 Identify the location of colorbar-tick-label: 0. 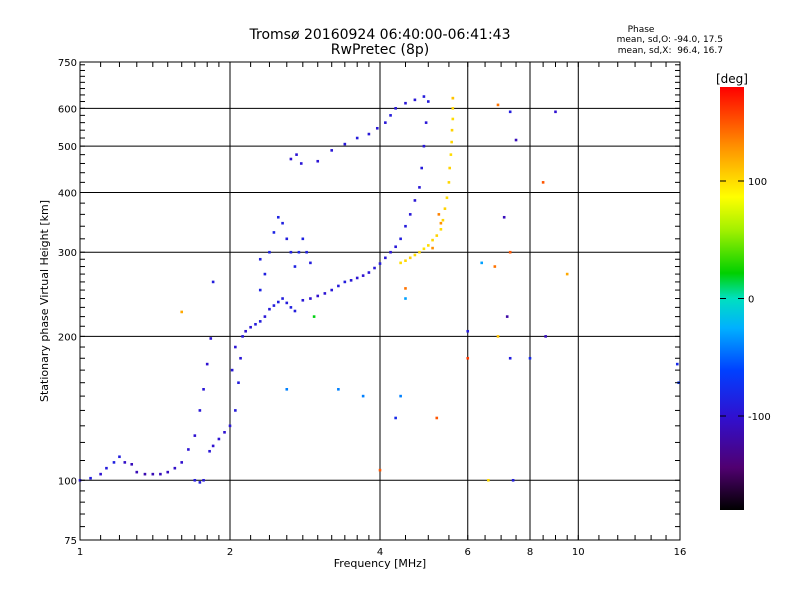
(751, 300).